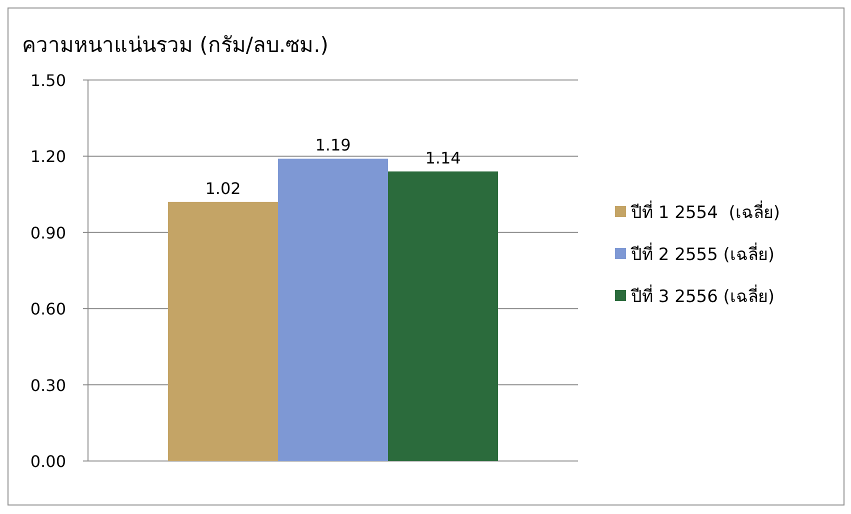 The image size is (851, 514). Describe the element at coordinates (48, 80) in the screenshot. I see `y-tick-label: 1.50` at that location.